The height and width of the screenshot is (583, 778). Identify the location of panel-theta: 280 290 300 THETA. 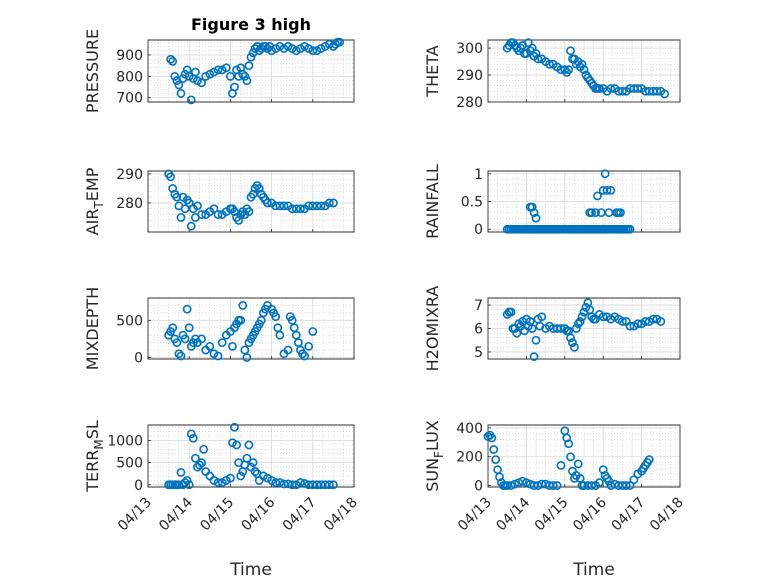
(552, 74).